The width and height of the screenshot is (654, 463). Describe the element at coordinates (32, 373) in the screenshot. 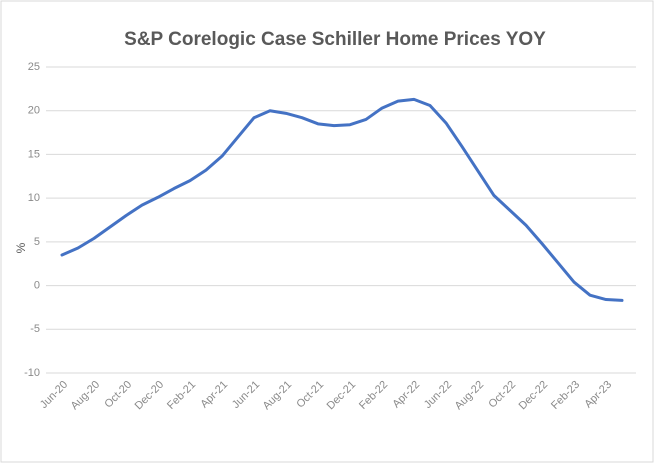

I see `y-tick-label: -10` at that location.